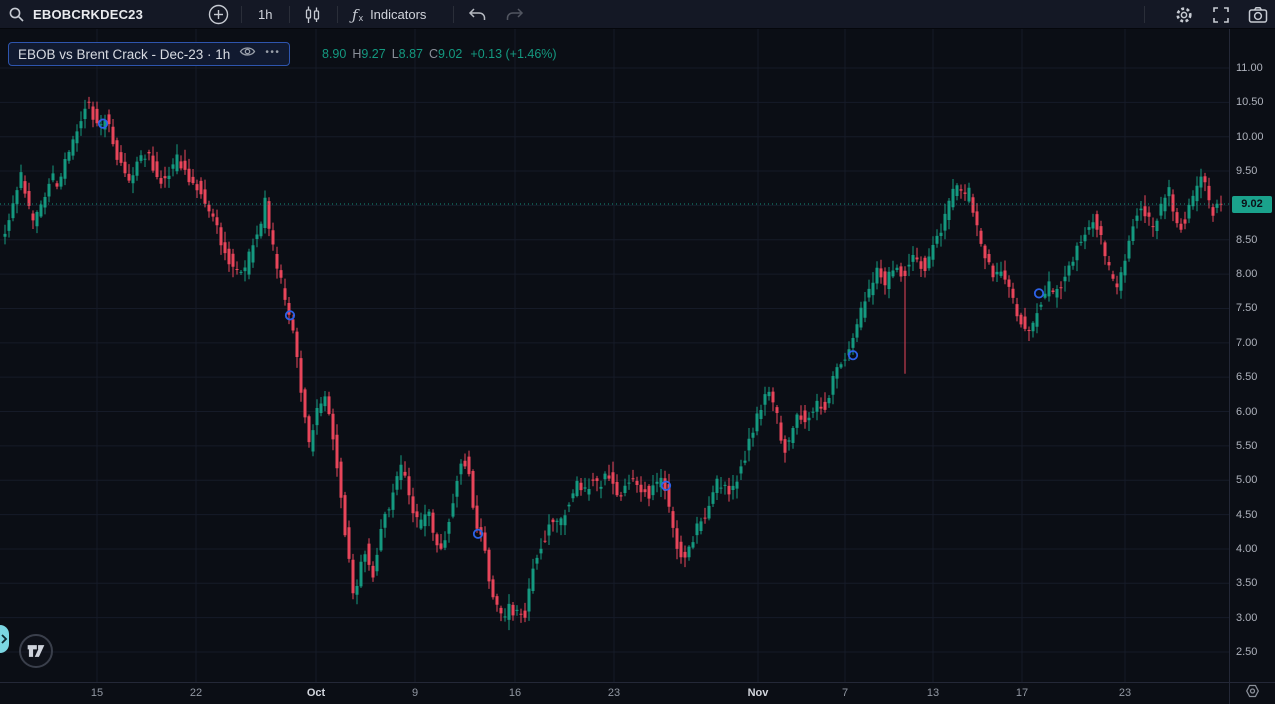 The image size is (1275, 704). I want to click on ohlc-readout: 8.90 H 9.27 L 8.87 C 9.02 +0.13 (+1.46%), so click(439, 54).